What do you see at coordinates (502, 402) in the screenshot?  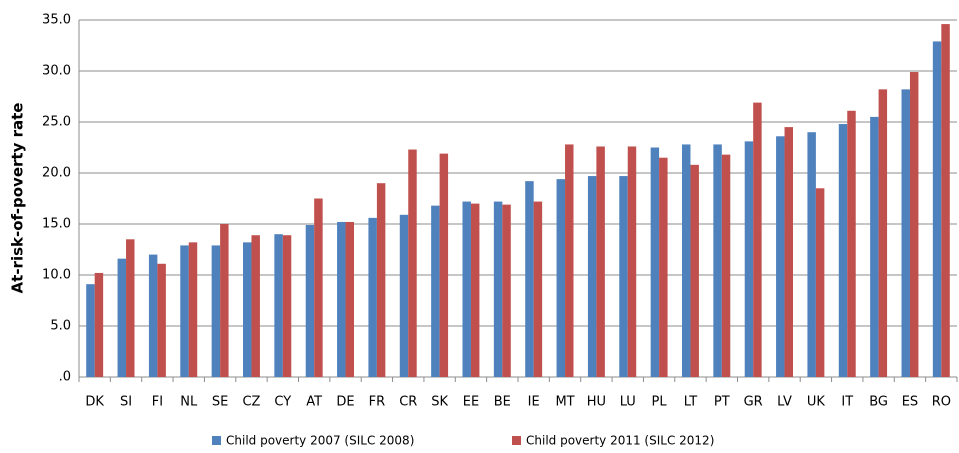 I see `x-tick-label: BE` at bounding box center [502, 402].